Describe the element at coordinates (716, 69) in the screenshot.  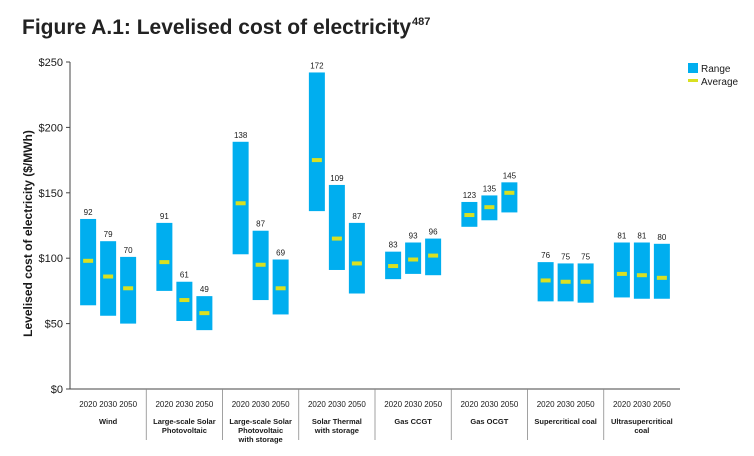
I see `legend-label: Range` at that location.